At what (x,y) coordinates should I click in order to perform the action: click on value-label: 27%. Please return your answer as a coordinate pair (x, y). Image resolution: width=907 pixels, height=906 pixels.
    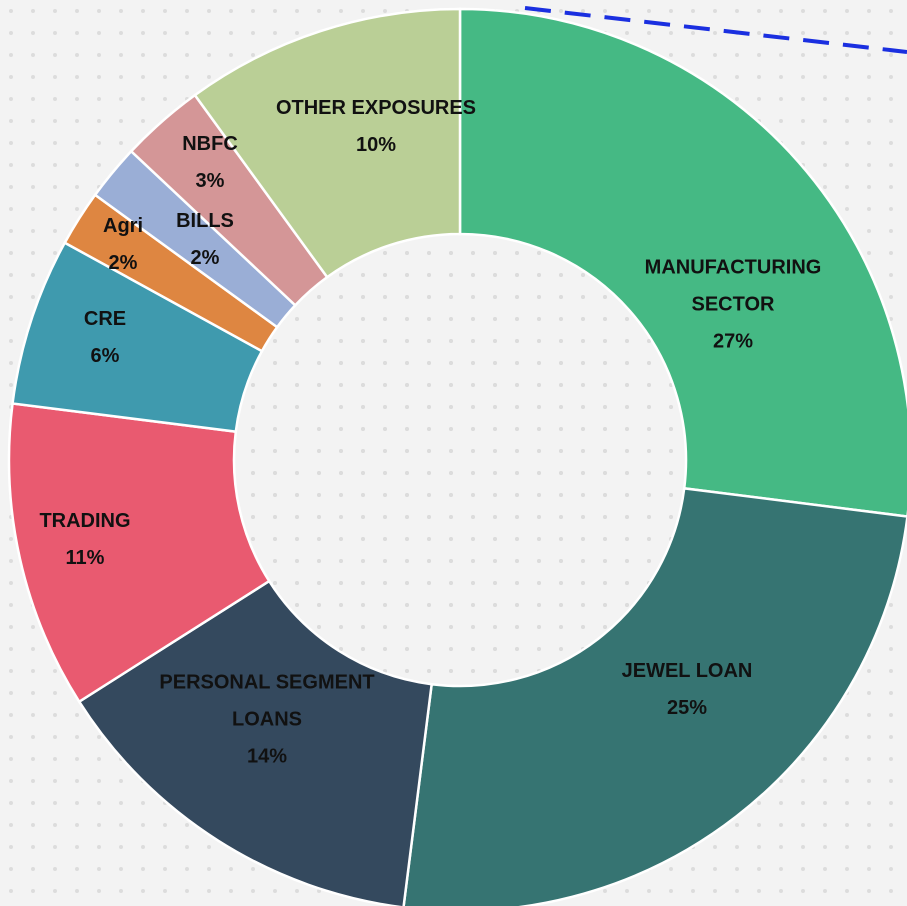
    Looking at the image, I should click on (733, 341).